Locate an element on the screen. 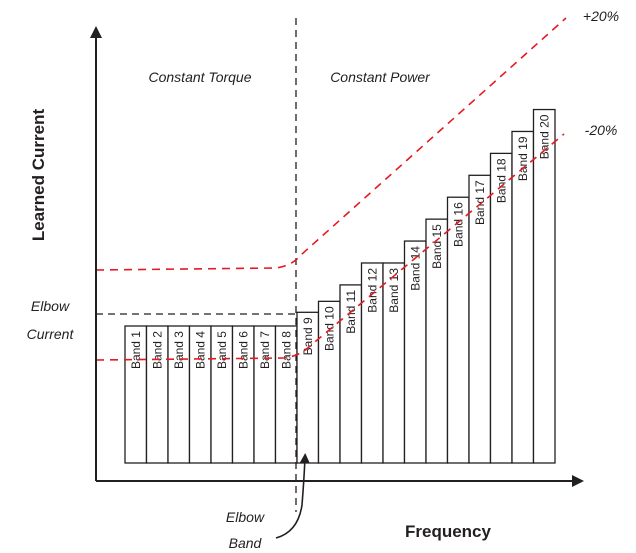 The width and height of the screenshot is (636, 553). elbow-band-pointer is located at coordinates (292, 496).